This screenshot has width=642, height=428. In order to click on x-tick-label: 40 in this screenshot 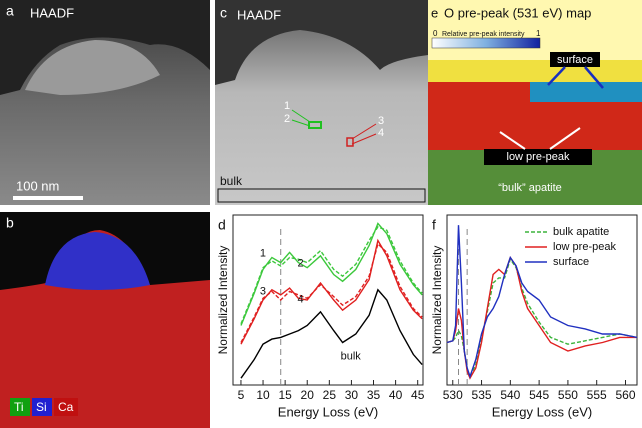, I will do `click(396, 395)`.